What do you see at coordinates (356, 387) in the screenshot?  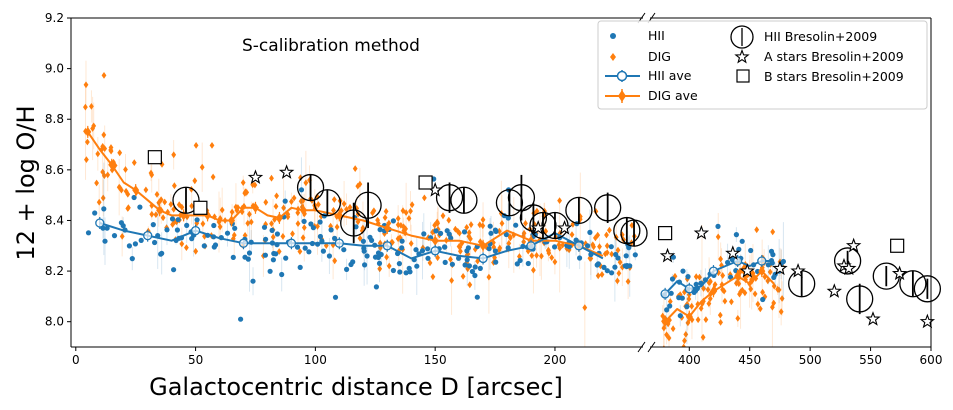 I see `x-axis-label: Galactocentric distance D [arcsec]` at bounding box center [356, 387].